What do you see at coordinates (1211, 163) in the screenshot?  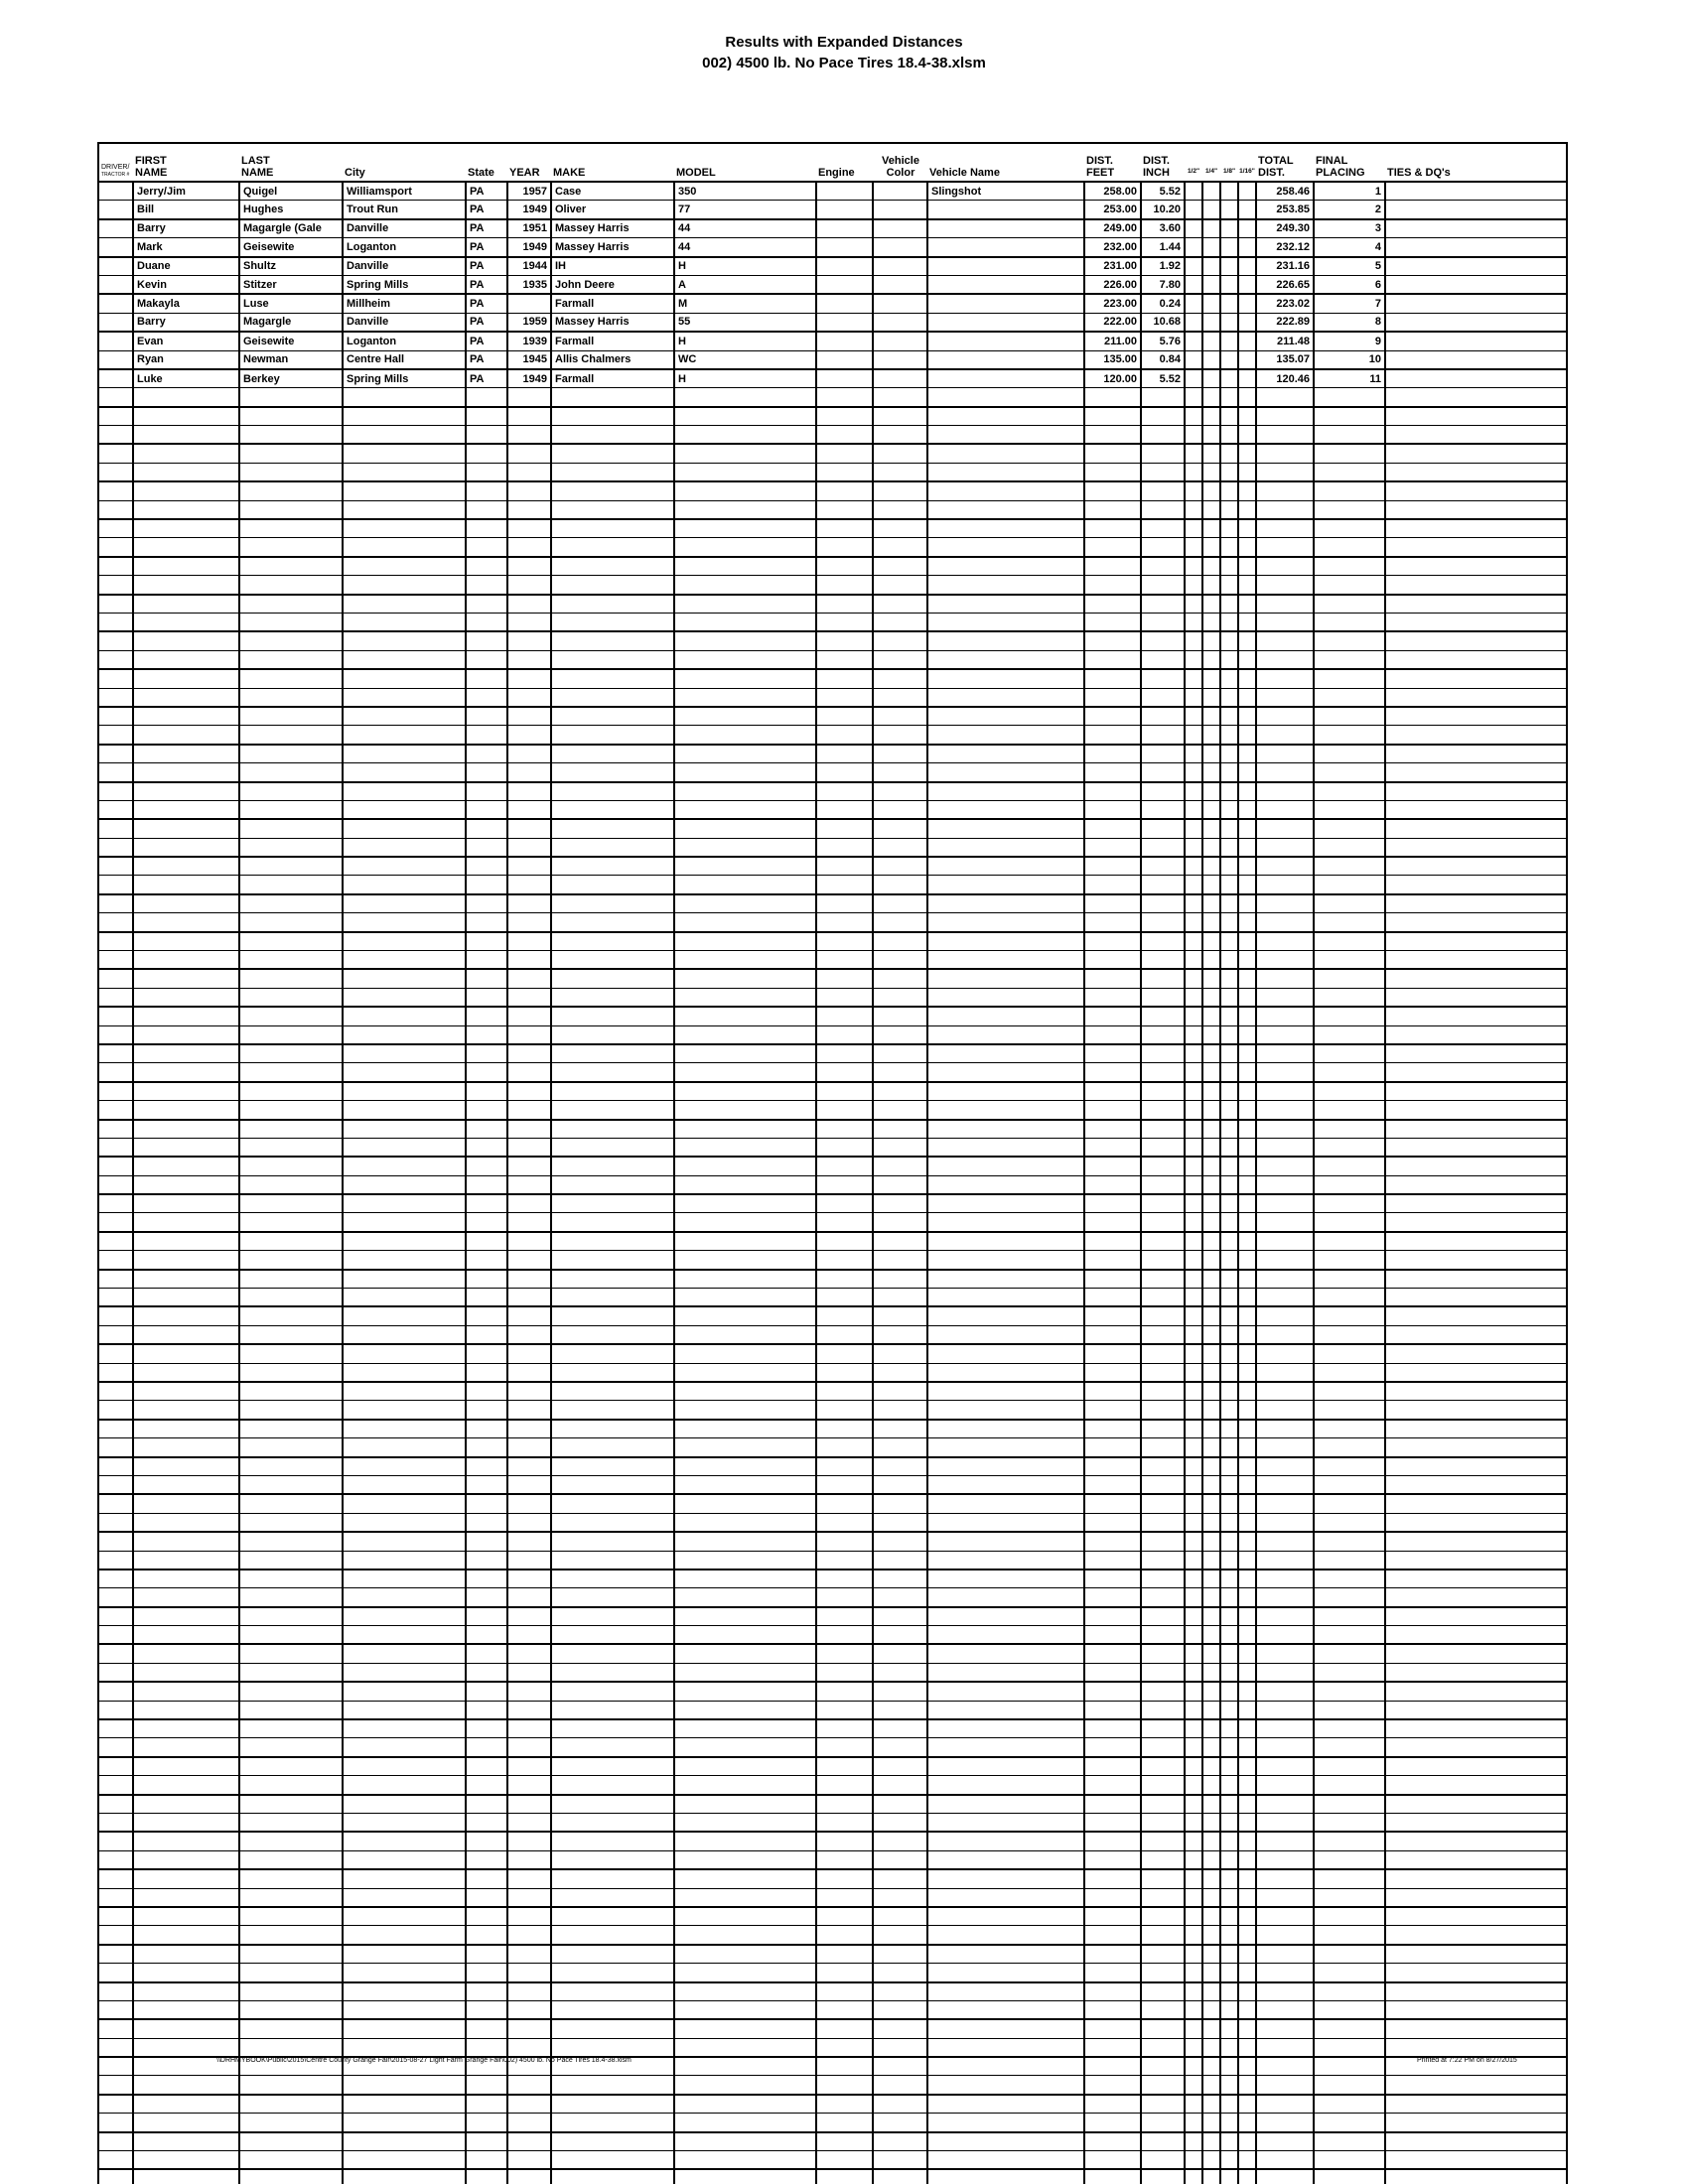 I see `column-header-quarter: 1/4"` at bounding box center [1211, 163].